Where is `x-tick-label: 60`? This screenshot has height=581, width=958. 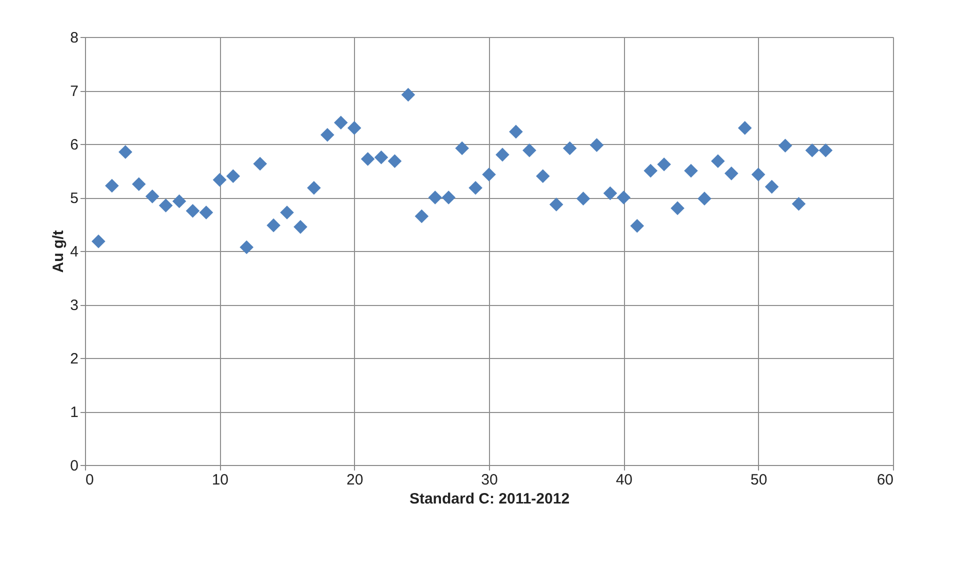 x-tick-label: 60 is located at coordinates (885, 480).